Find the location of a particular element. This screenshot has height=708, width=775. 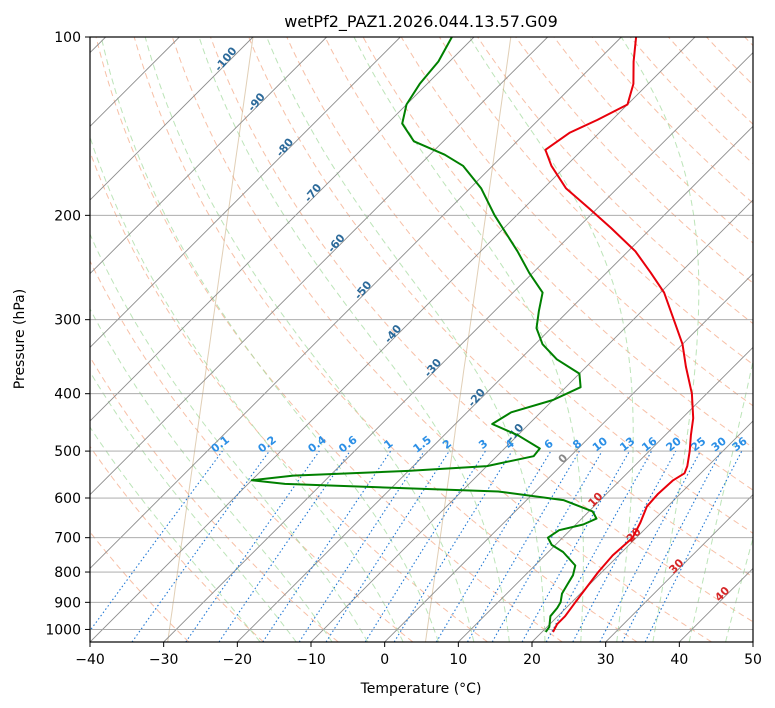

x-tick-label: 0 is located at coordinates (384, 660).